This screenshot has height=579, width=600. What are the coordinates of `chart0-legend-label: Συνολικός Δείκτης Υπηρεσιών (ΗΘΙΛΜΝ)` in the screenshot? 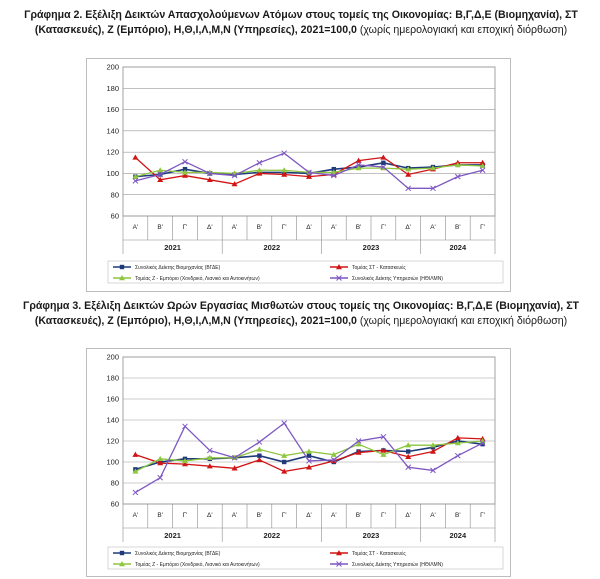 It's located at (397, 278).